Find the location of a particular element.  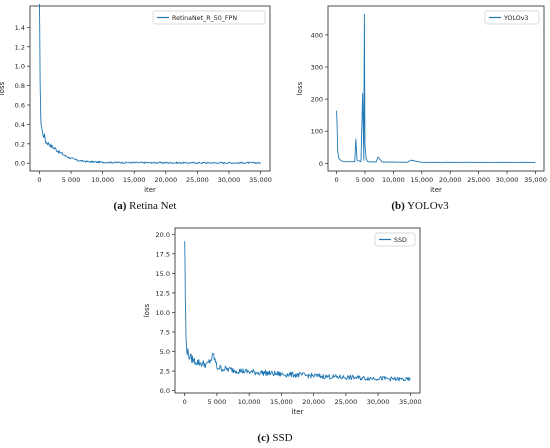

legend: SSD is located at coordinates (395, 239).